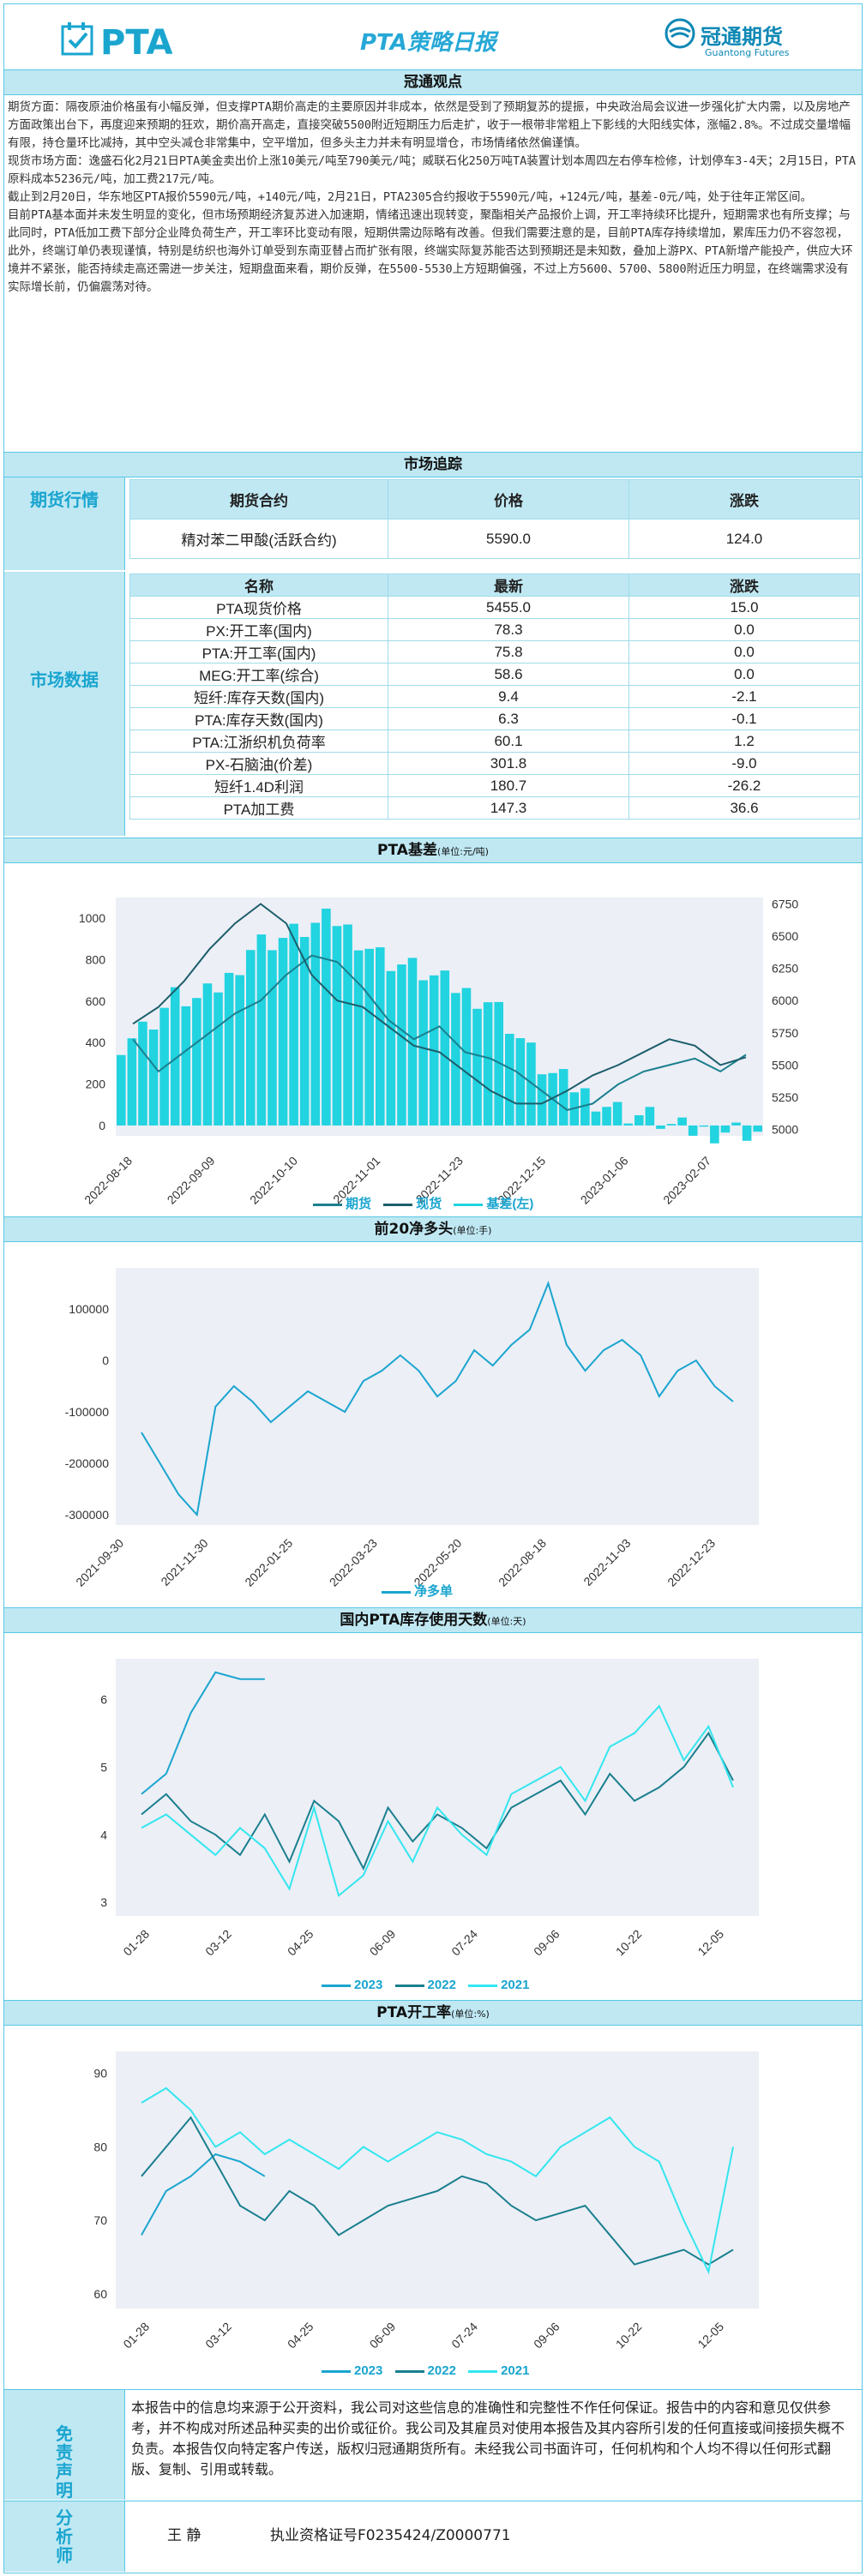 Image resolution: width=866 pixels, height=2576 pixels. I want to click on market-name: PTA:开工率(国内), so click(259, 652).